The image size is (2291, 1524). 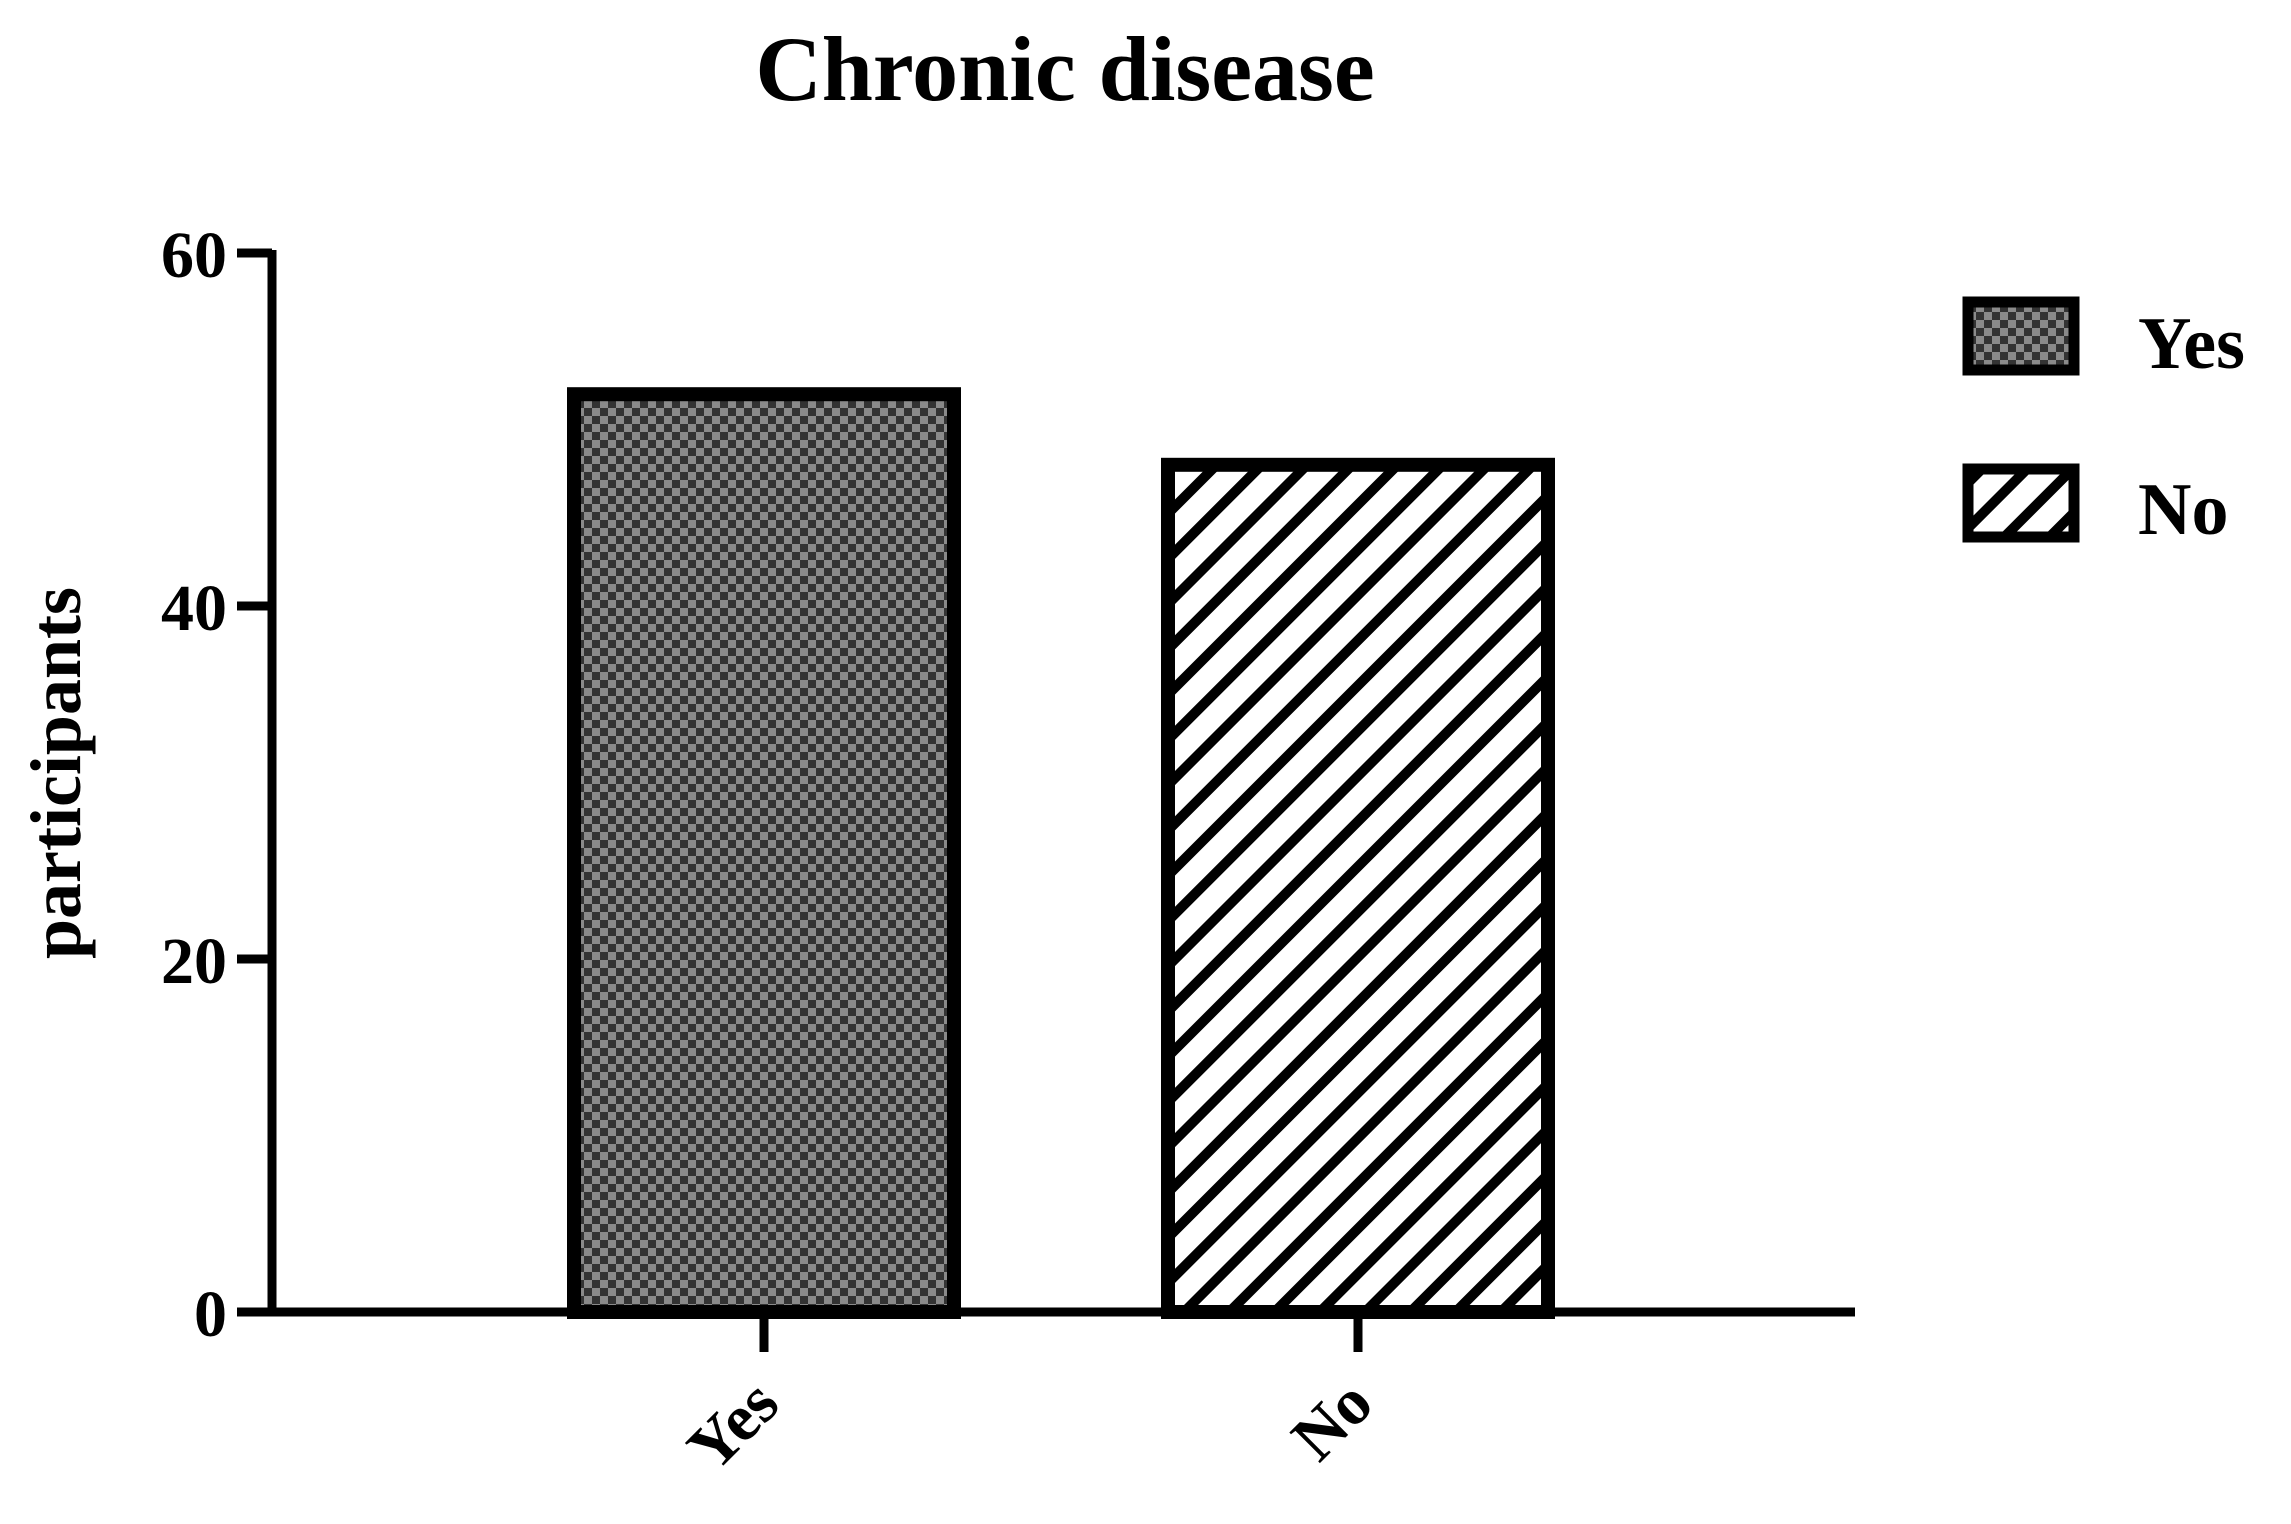 I want to click on legend-label-yes: Yes, so click(x=2191, y=344).